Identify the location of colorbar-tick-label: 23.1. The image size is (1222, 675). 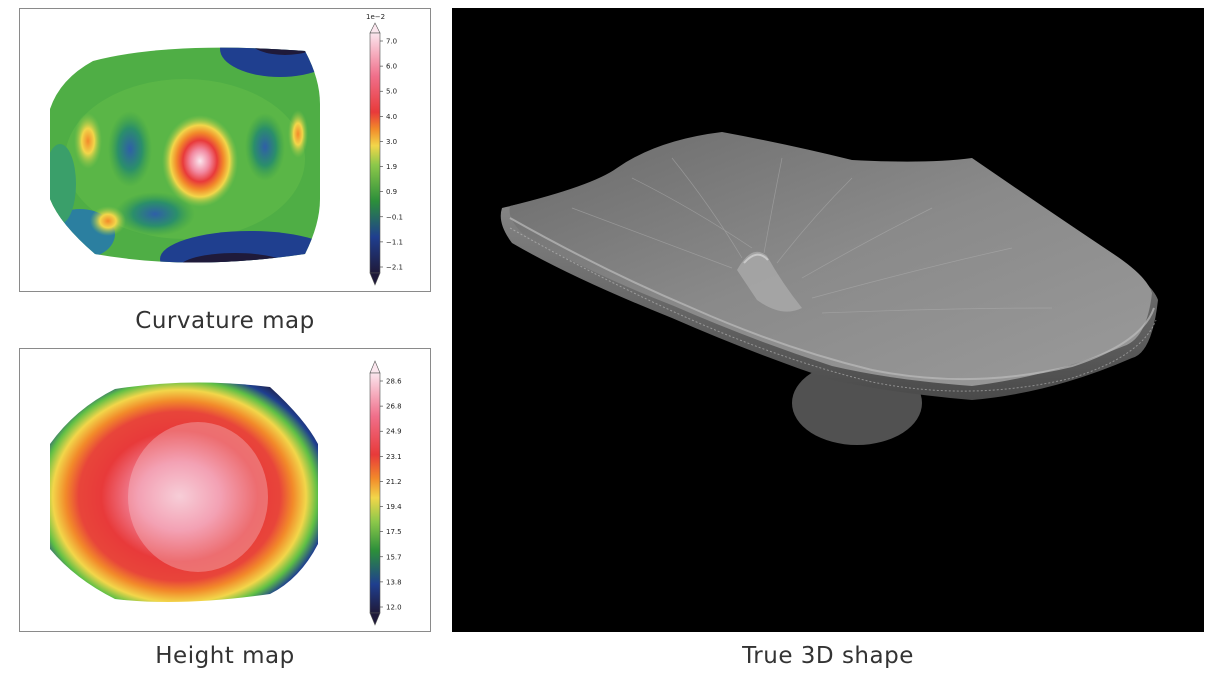
(394, 457).